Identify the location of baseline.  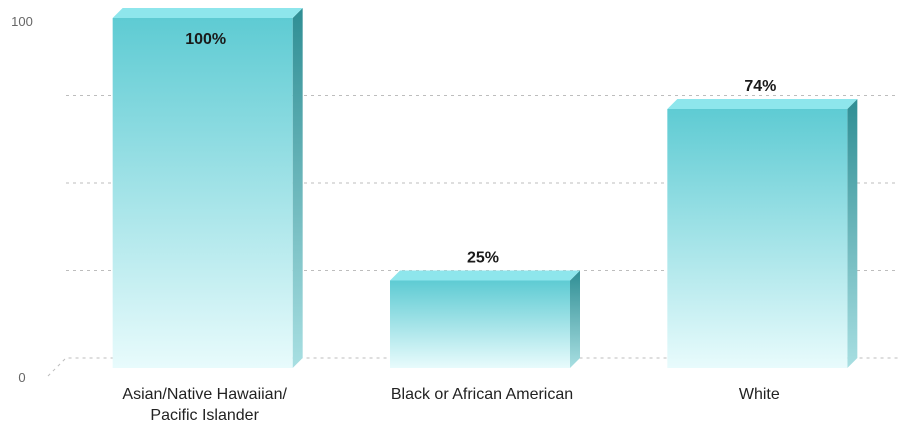
(472, 367).